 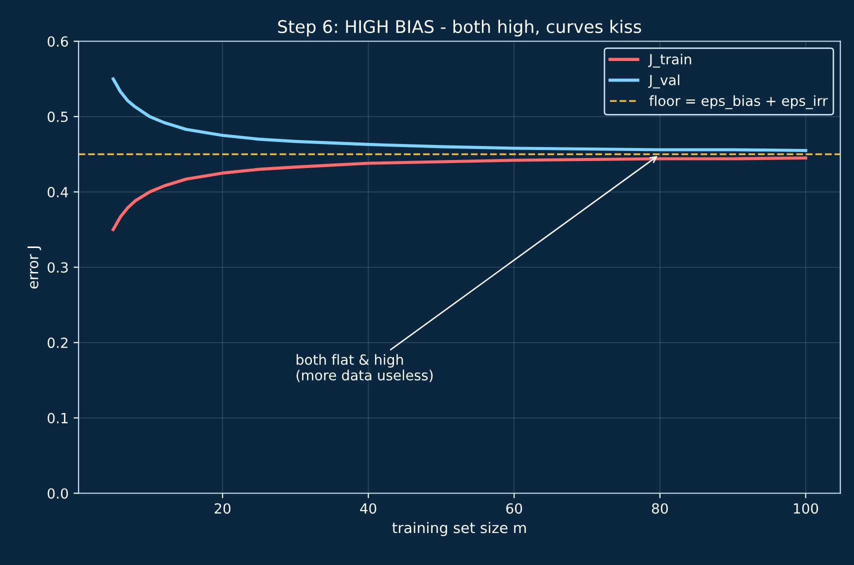 What do you see at coordinates (460, 28) in the screenshot?
I see `chart-title: Step 6: HIGH BIAS - both high, curves kiss` at bounding box center [460, 28].